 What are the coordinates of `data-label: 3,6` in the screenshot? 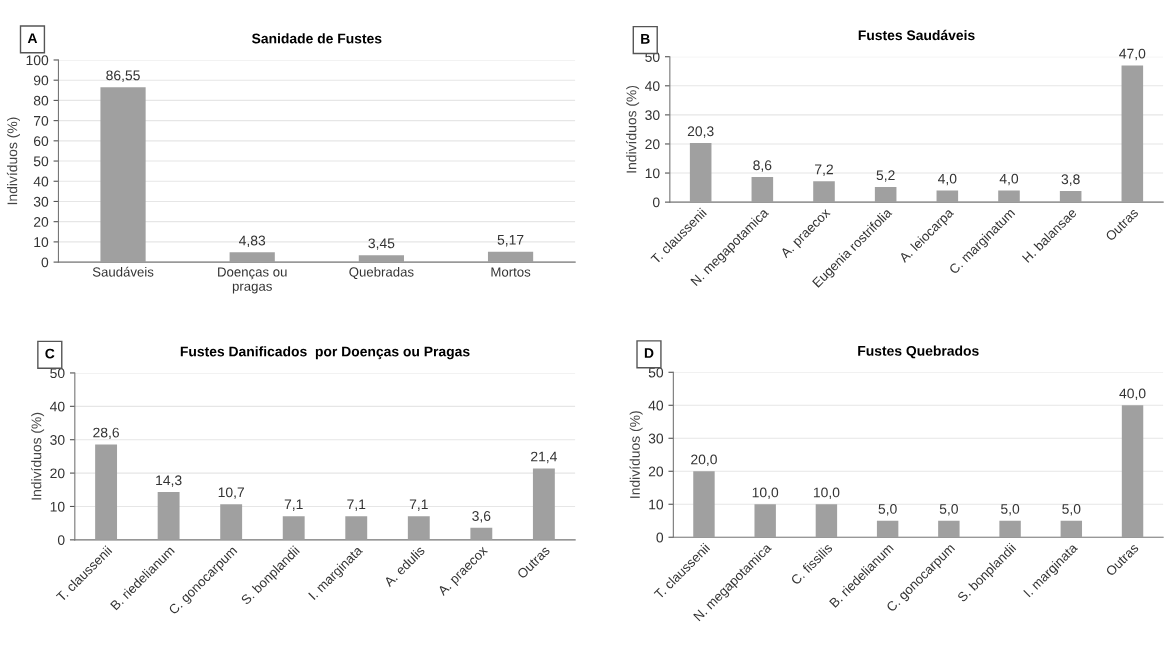 It's located at (481, 517).